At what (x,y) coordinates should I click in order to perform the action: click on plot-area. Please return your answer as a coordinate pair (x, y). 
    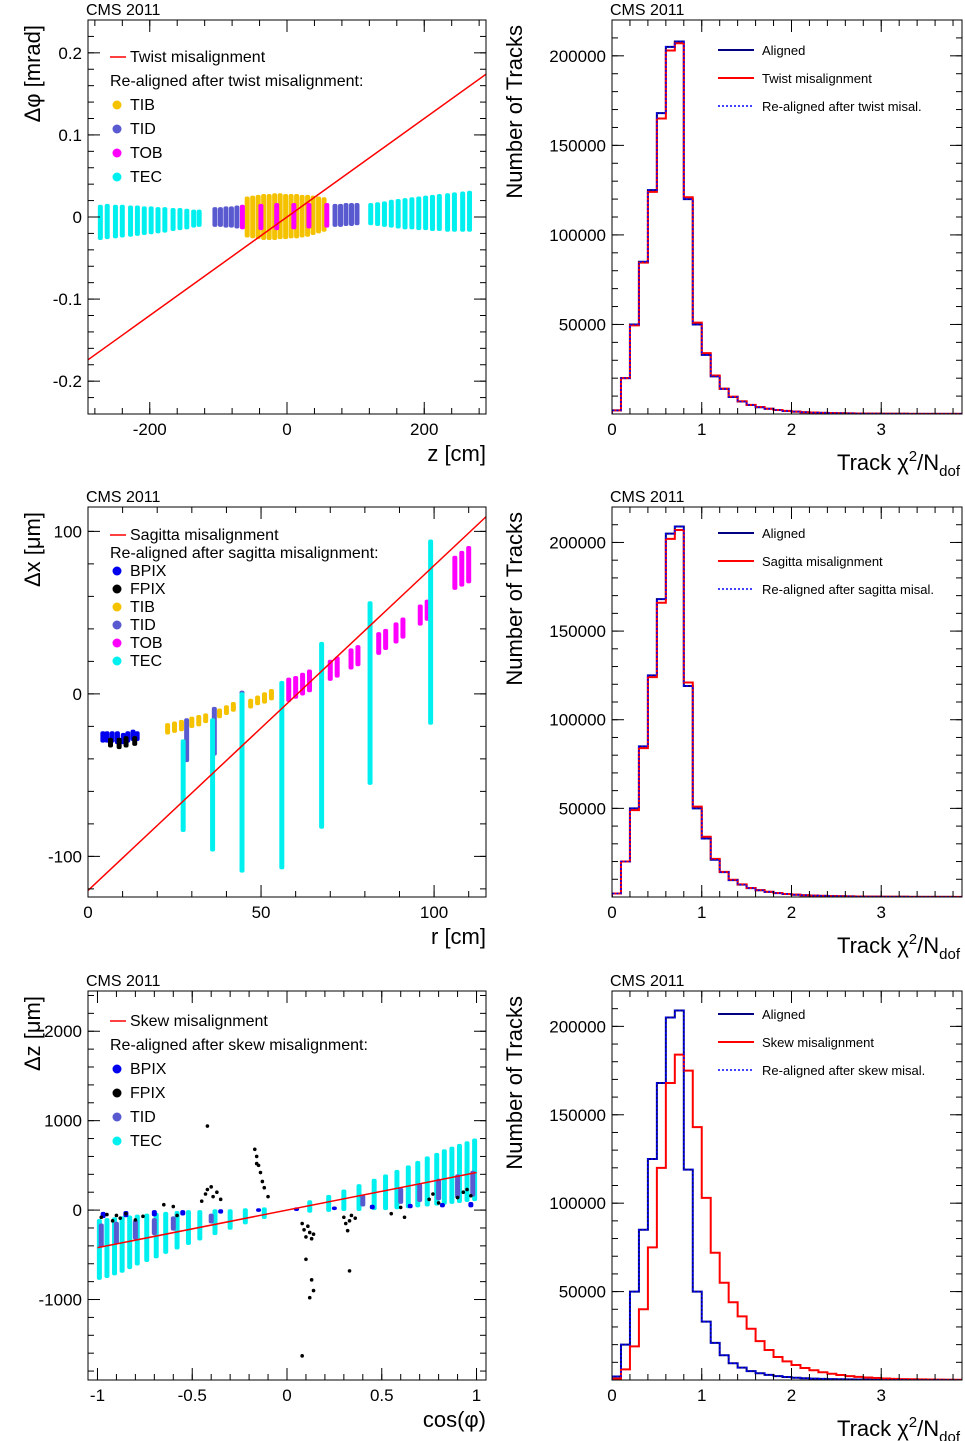
    Looking at the image, I should click on (287, 704).